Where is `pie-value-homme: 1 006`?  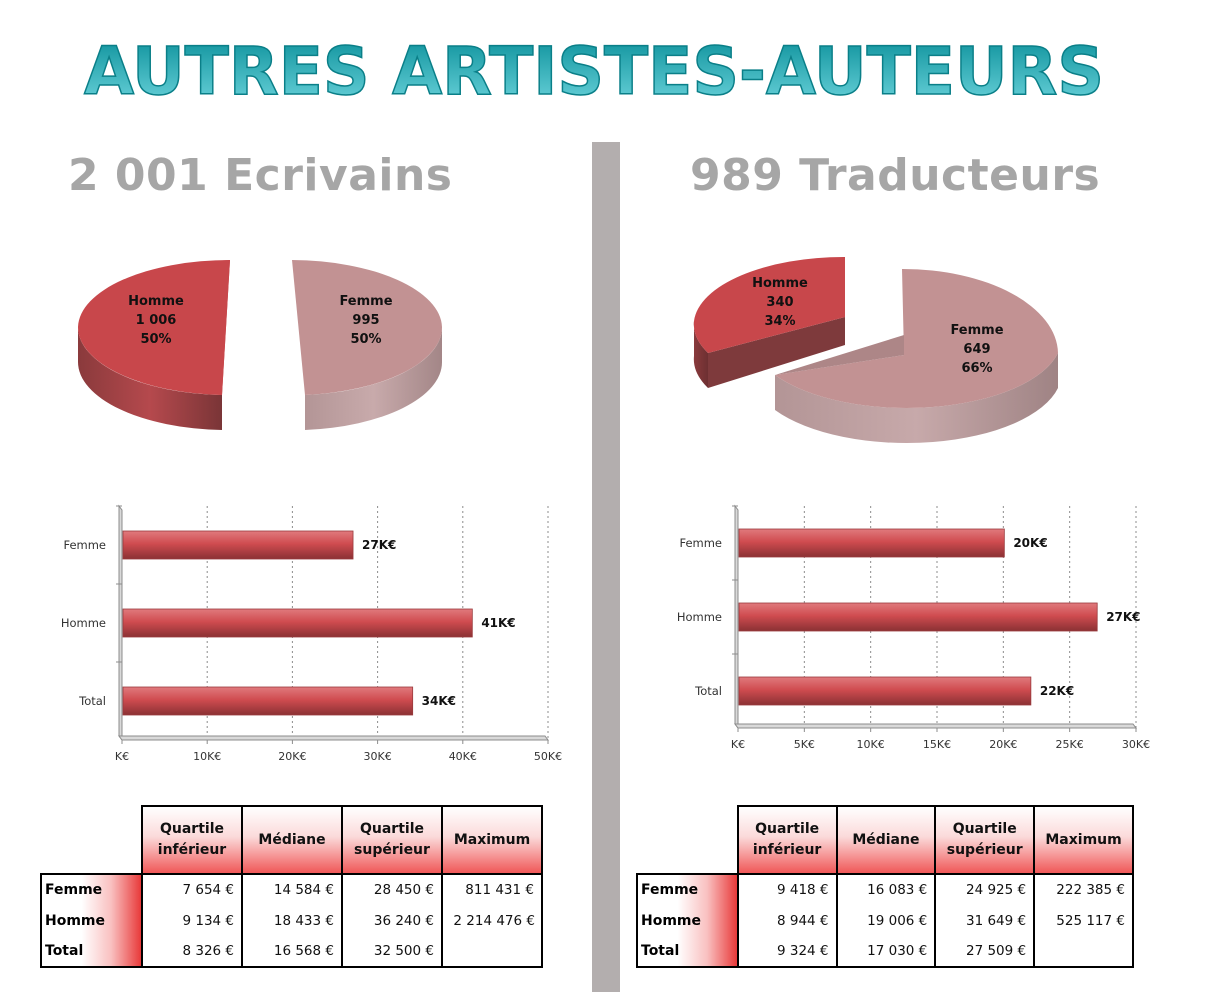 pie-value-homme: 1 006 is located at coordinates (156, 320).